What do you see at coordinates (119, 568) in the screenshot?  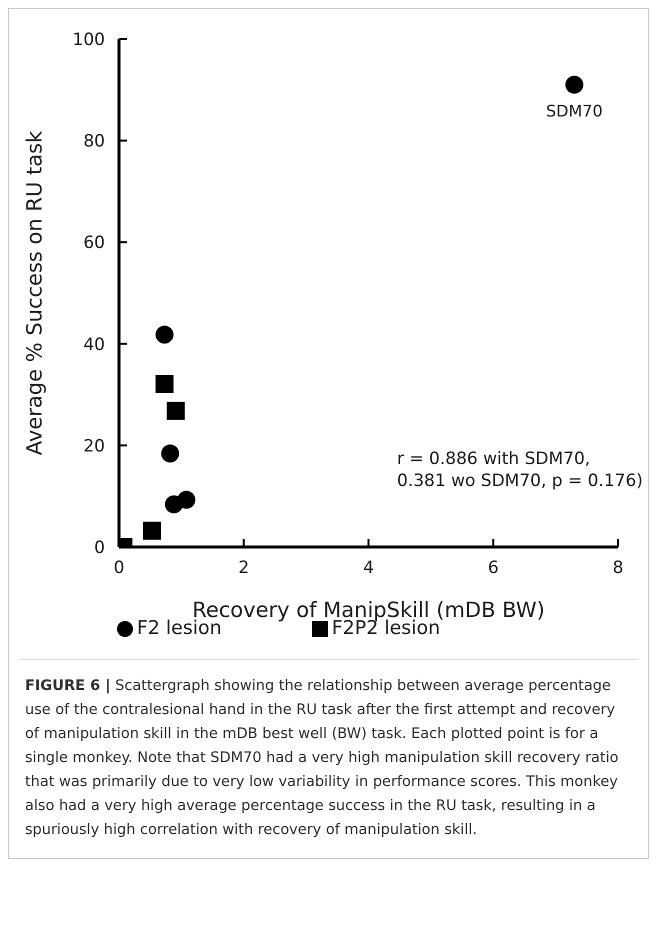 I see `x-tick-label: 0` at bounding box center [119, 568].